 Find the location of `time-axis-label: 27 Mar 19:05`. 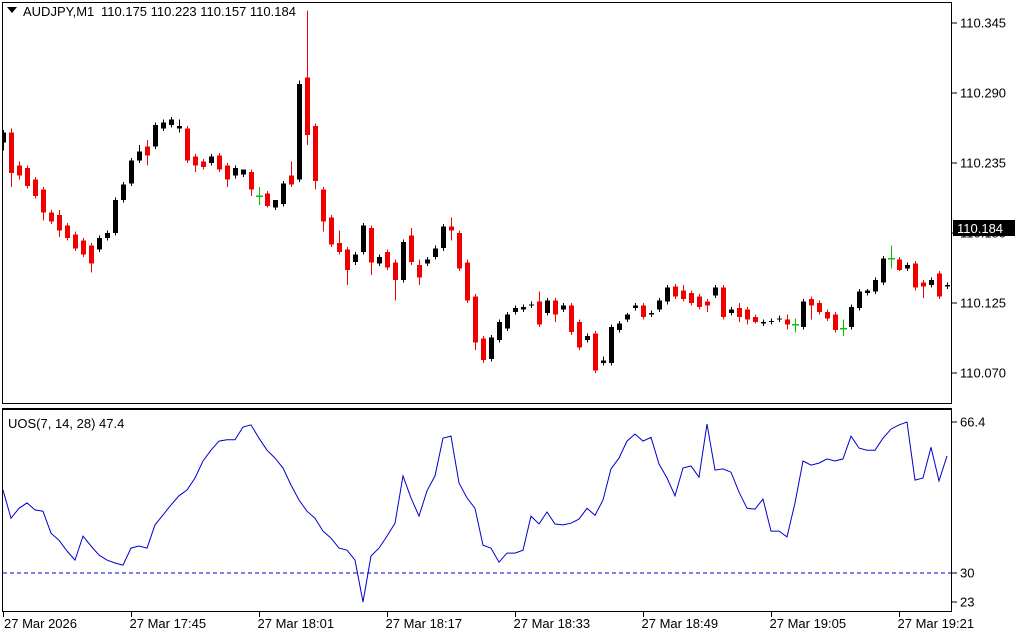

time-axis-label: 27 Mar 19:05 is located at coordinates (808, 623).